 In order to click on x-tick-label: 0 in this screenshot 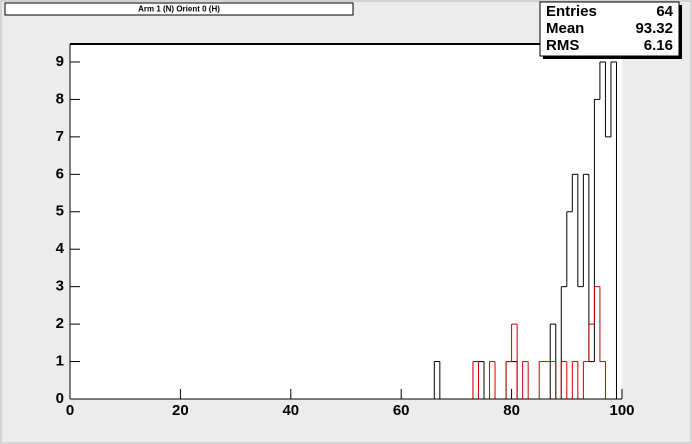, I will do `click(70, 410)`.